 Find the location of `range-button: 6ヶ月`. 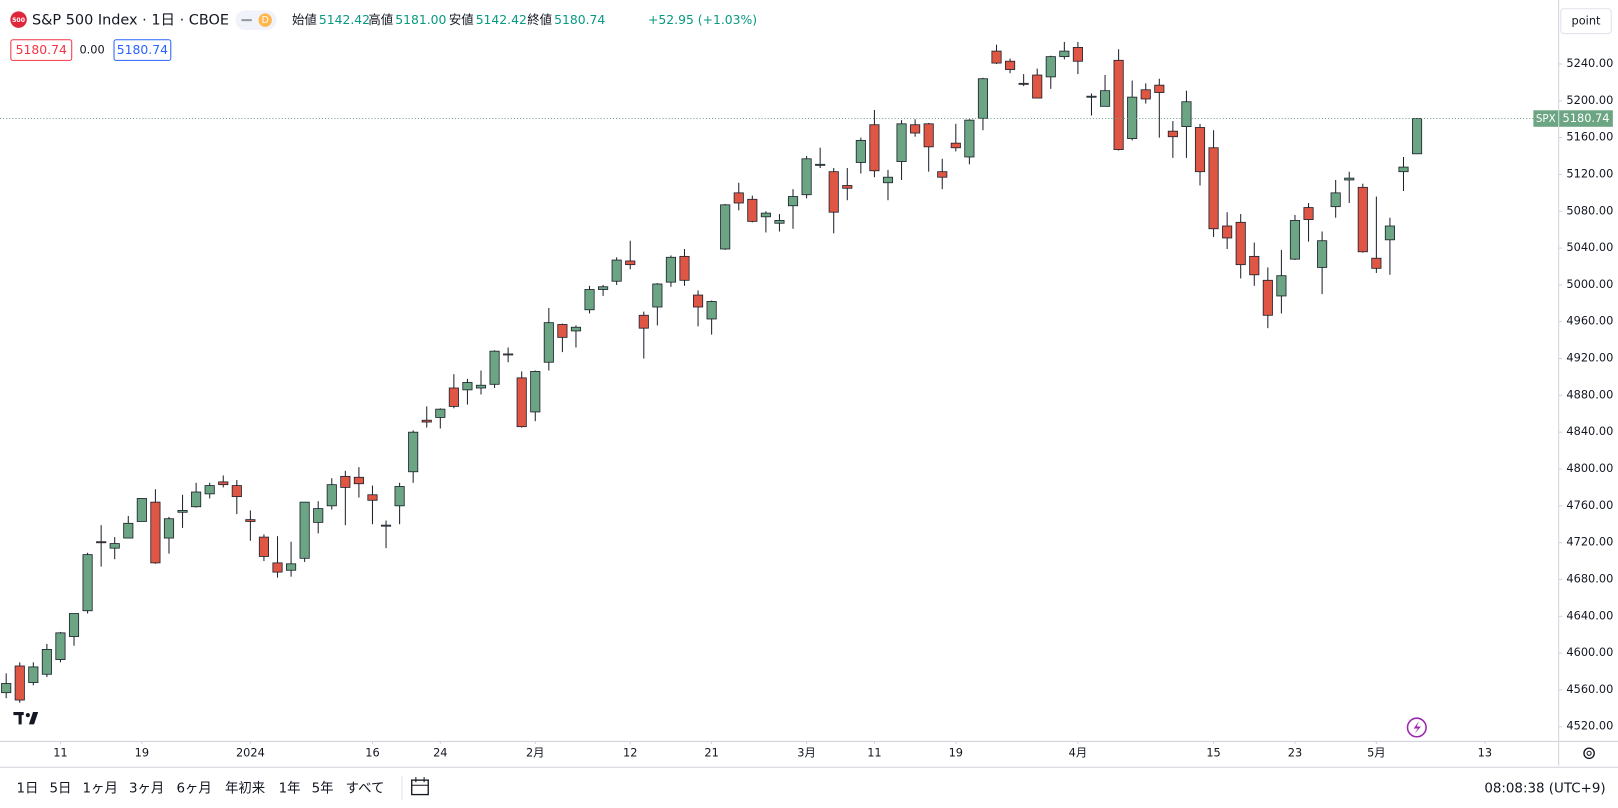

range-button: 6ヶ月 is located at coordinates (193, 788).